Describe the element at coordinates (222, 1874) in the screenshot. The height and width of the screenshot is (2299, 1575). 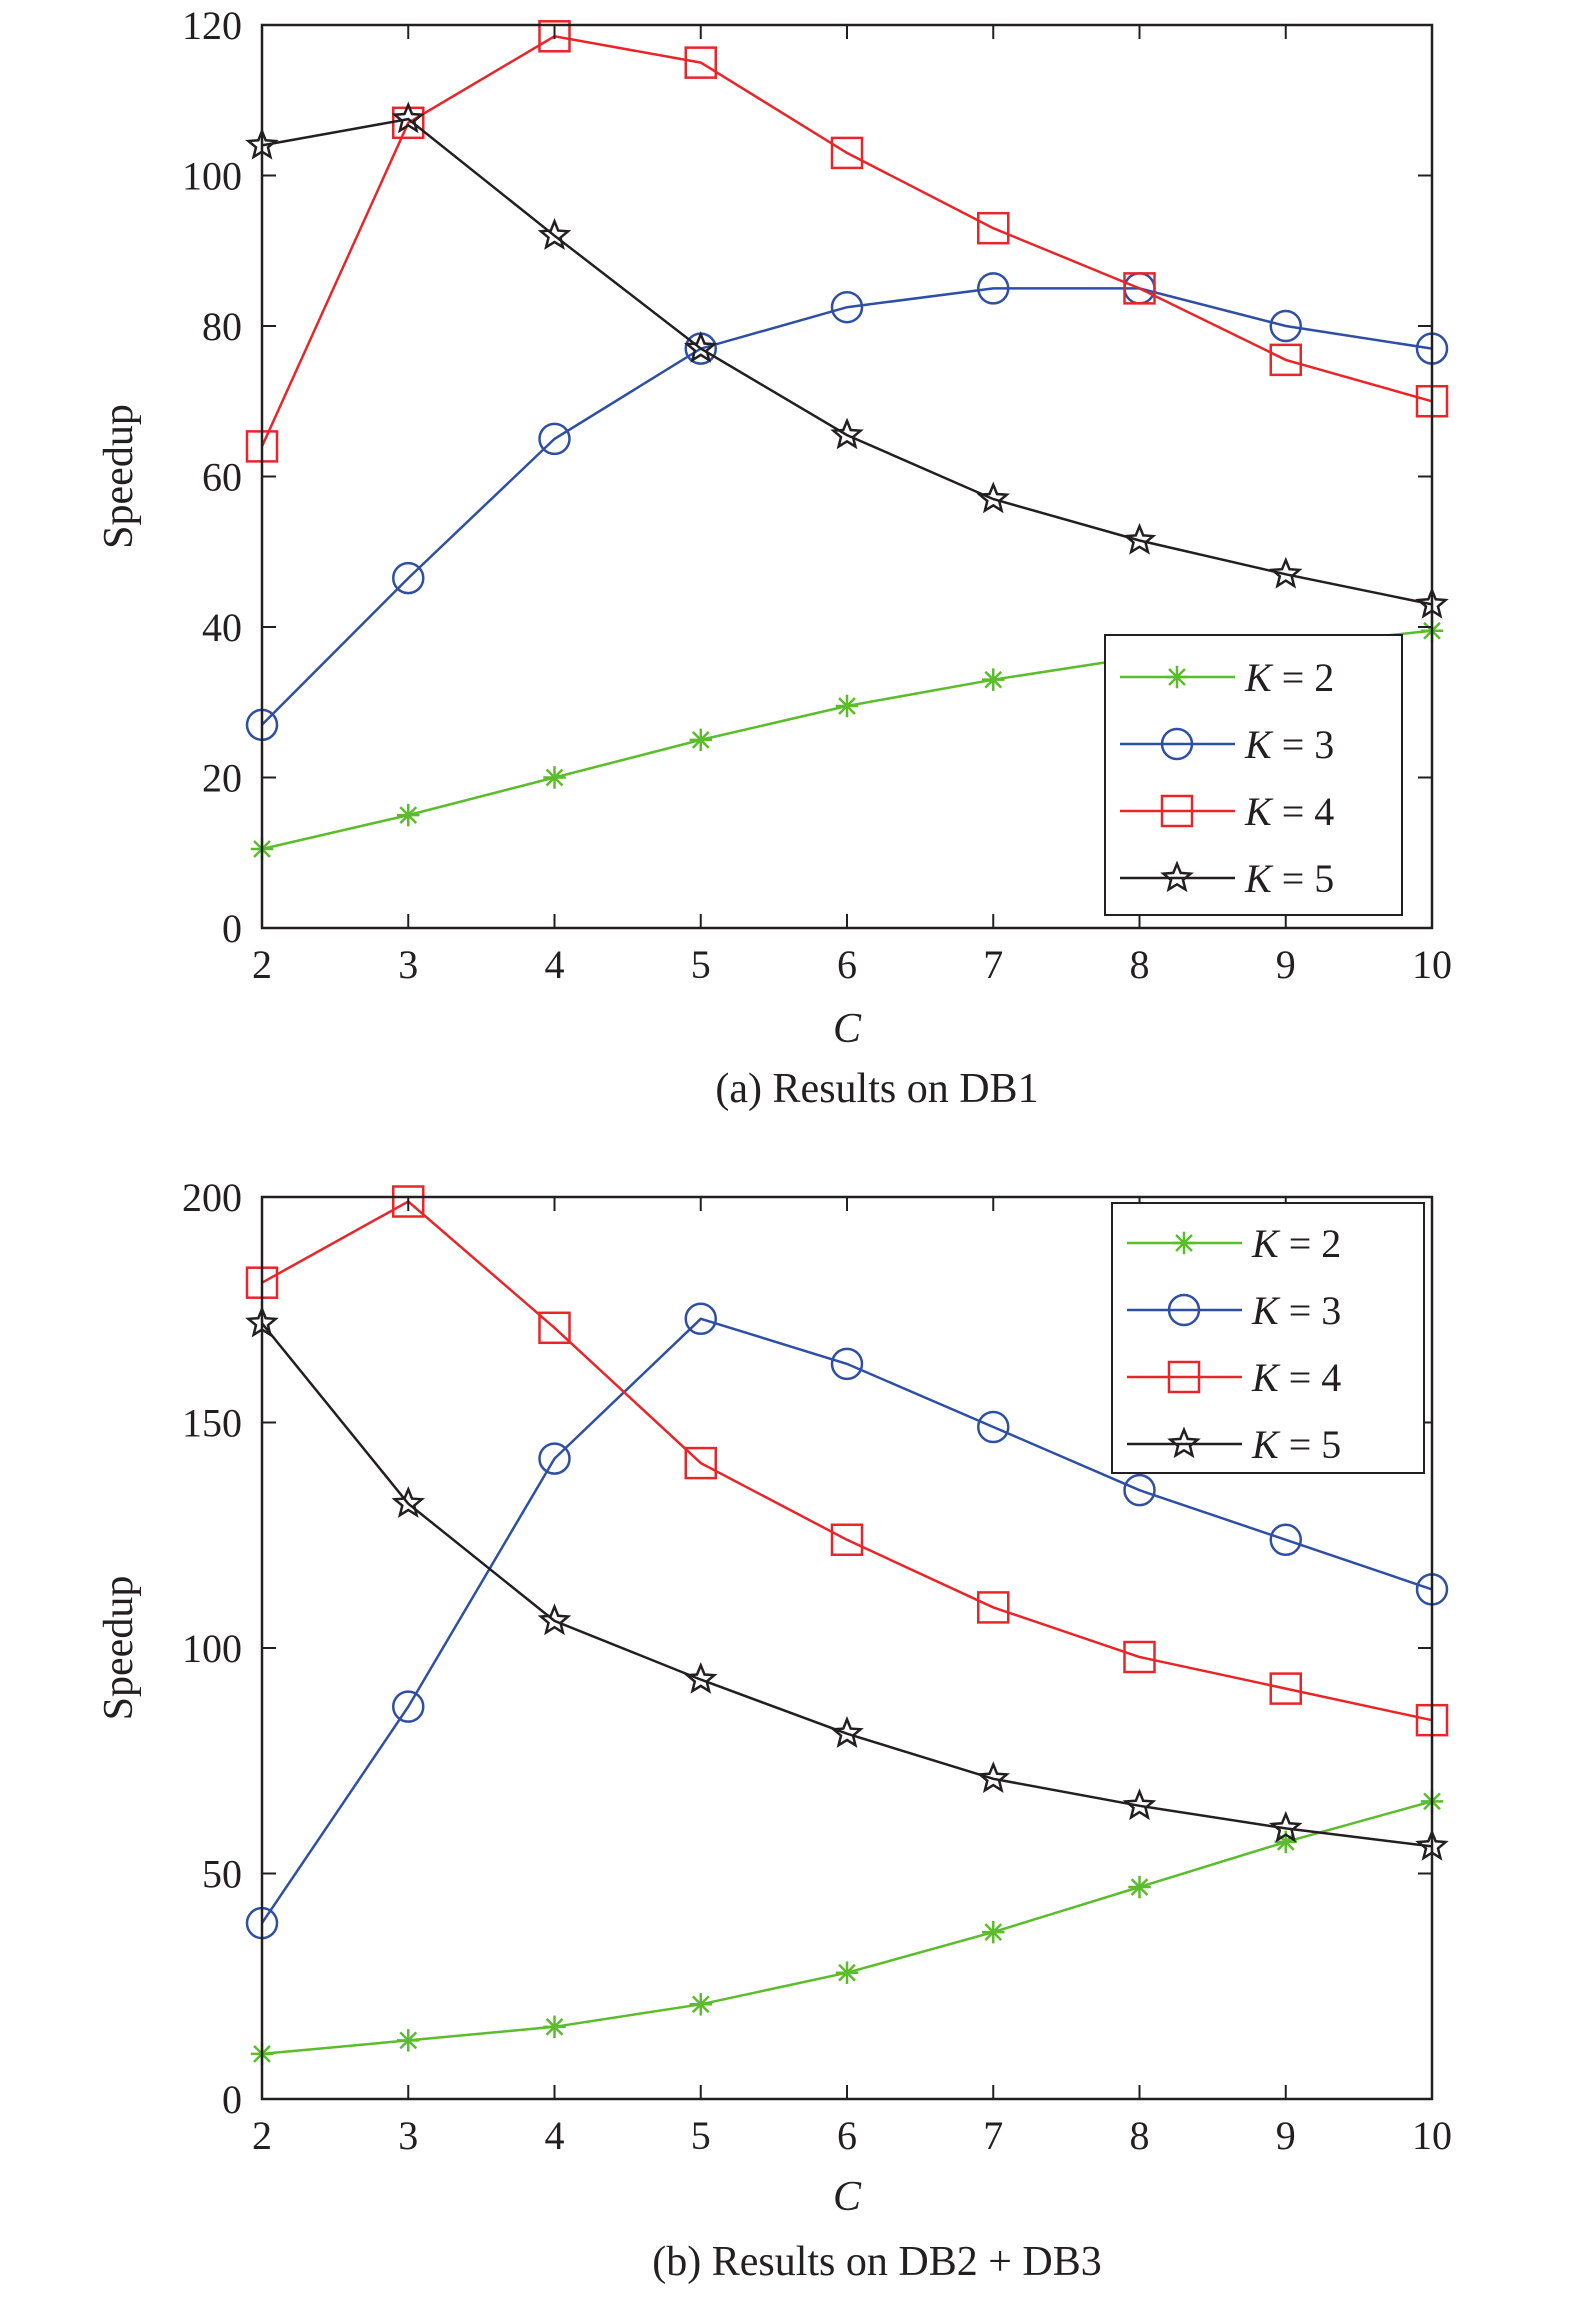
I see `y-tick-label: 50` at that location.